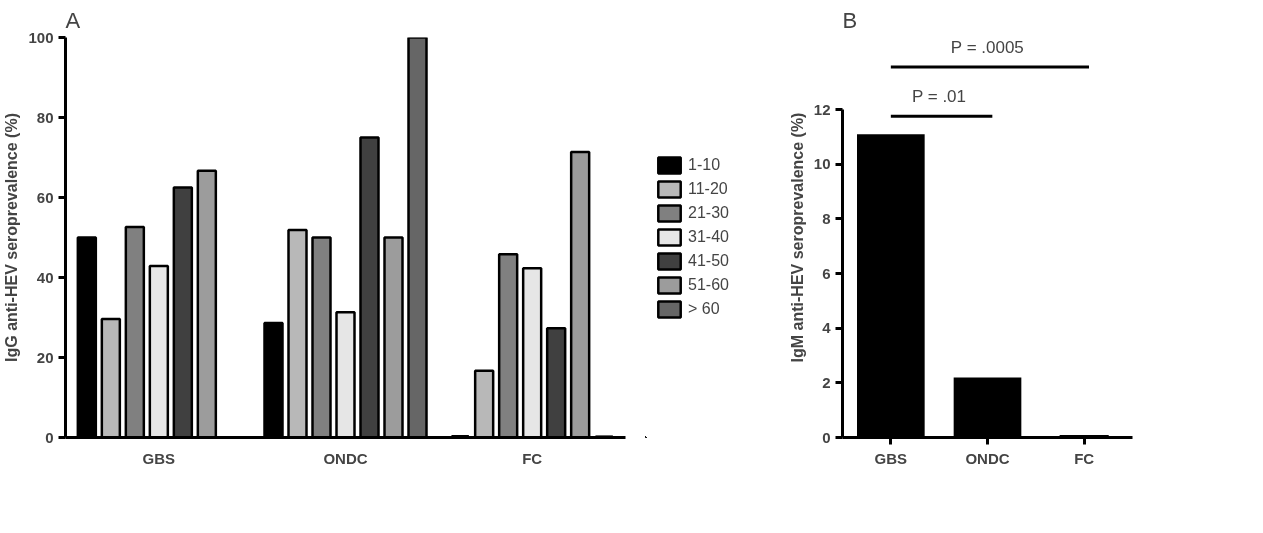 The height and width of the screenshot is (533, 1263). Describe the element at coordinates (987, 48) in the screenshot. I see `text: P = .0005` at that location.